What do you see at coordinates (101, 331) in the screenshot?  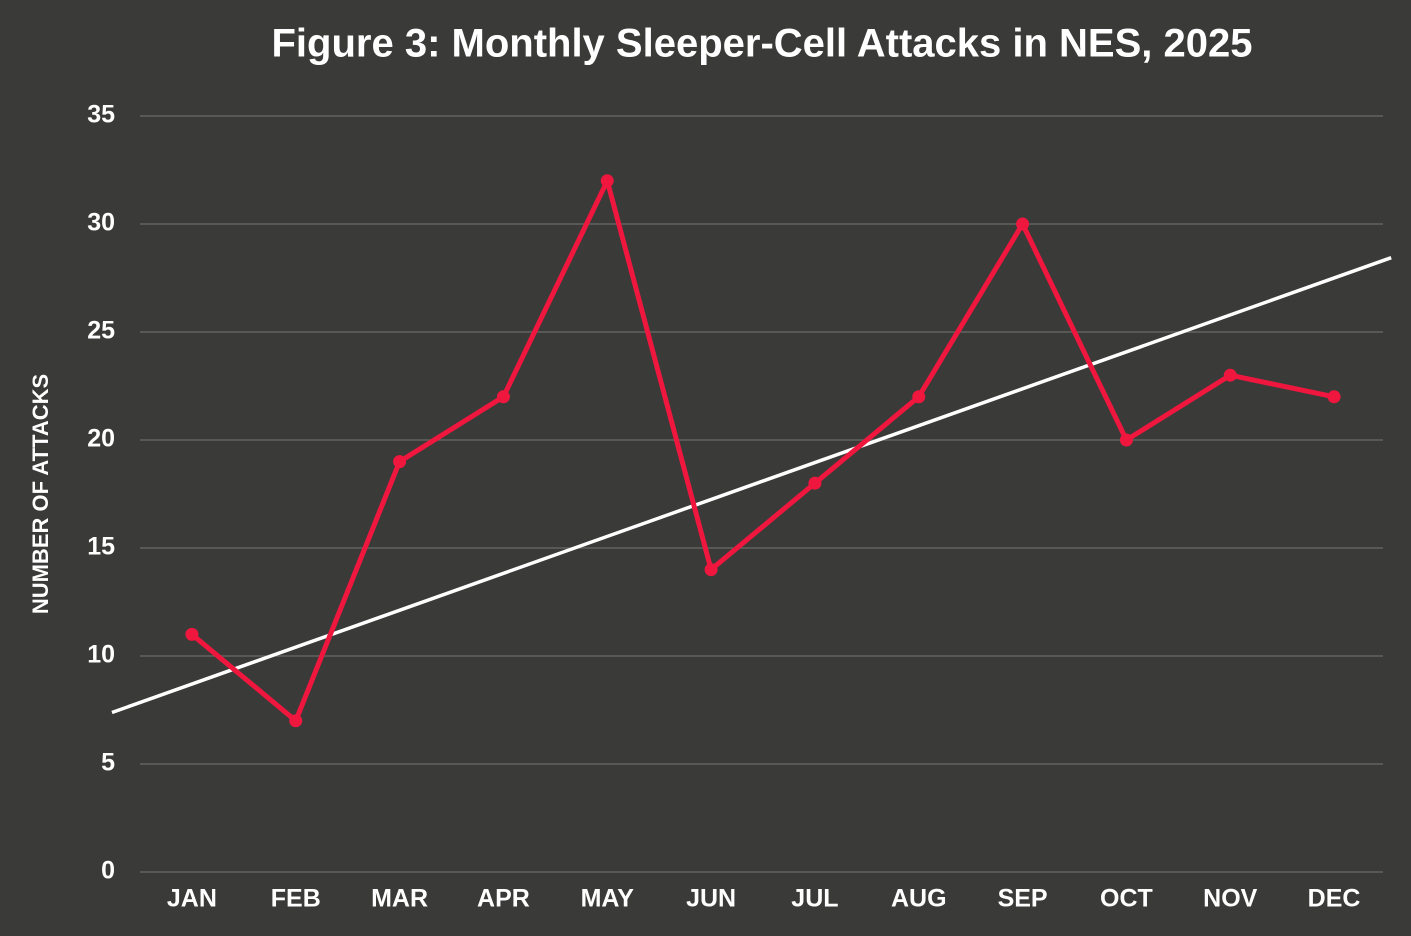 I see `y-tick-label: 25` at bounding box center [101, 331].